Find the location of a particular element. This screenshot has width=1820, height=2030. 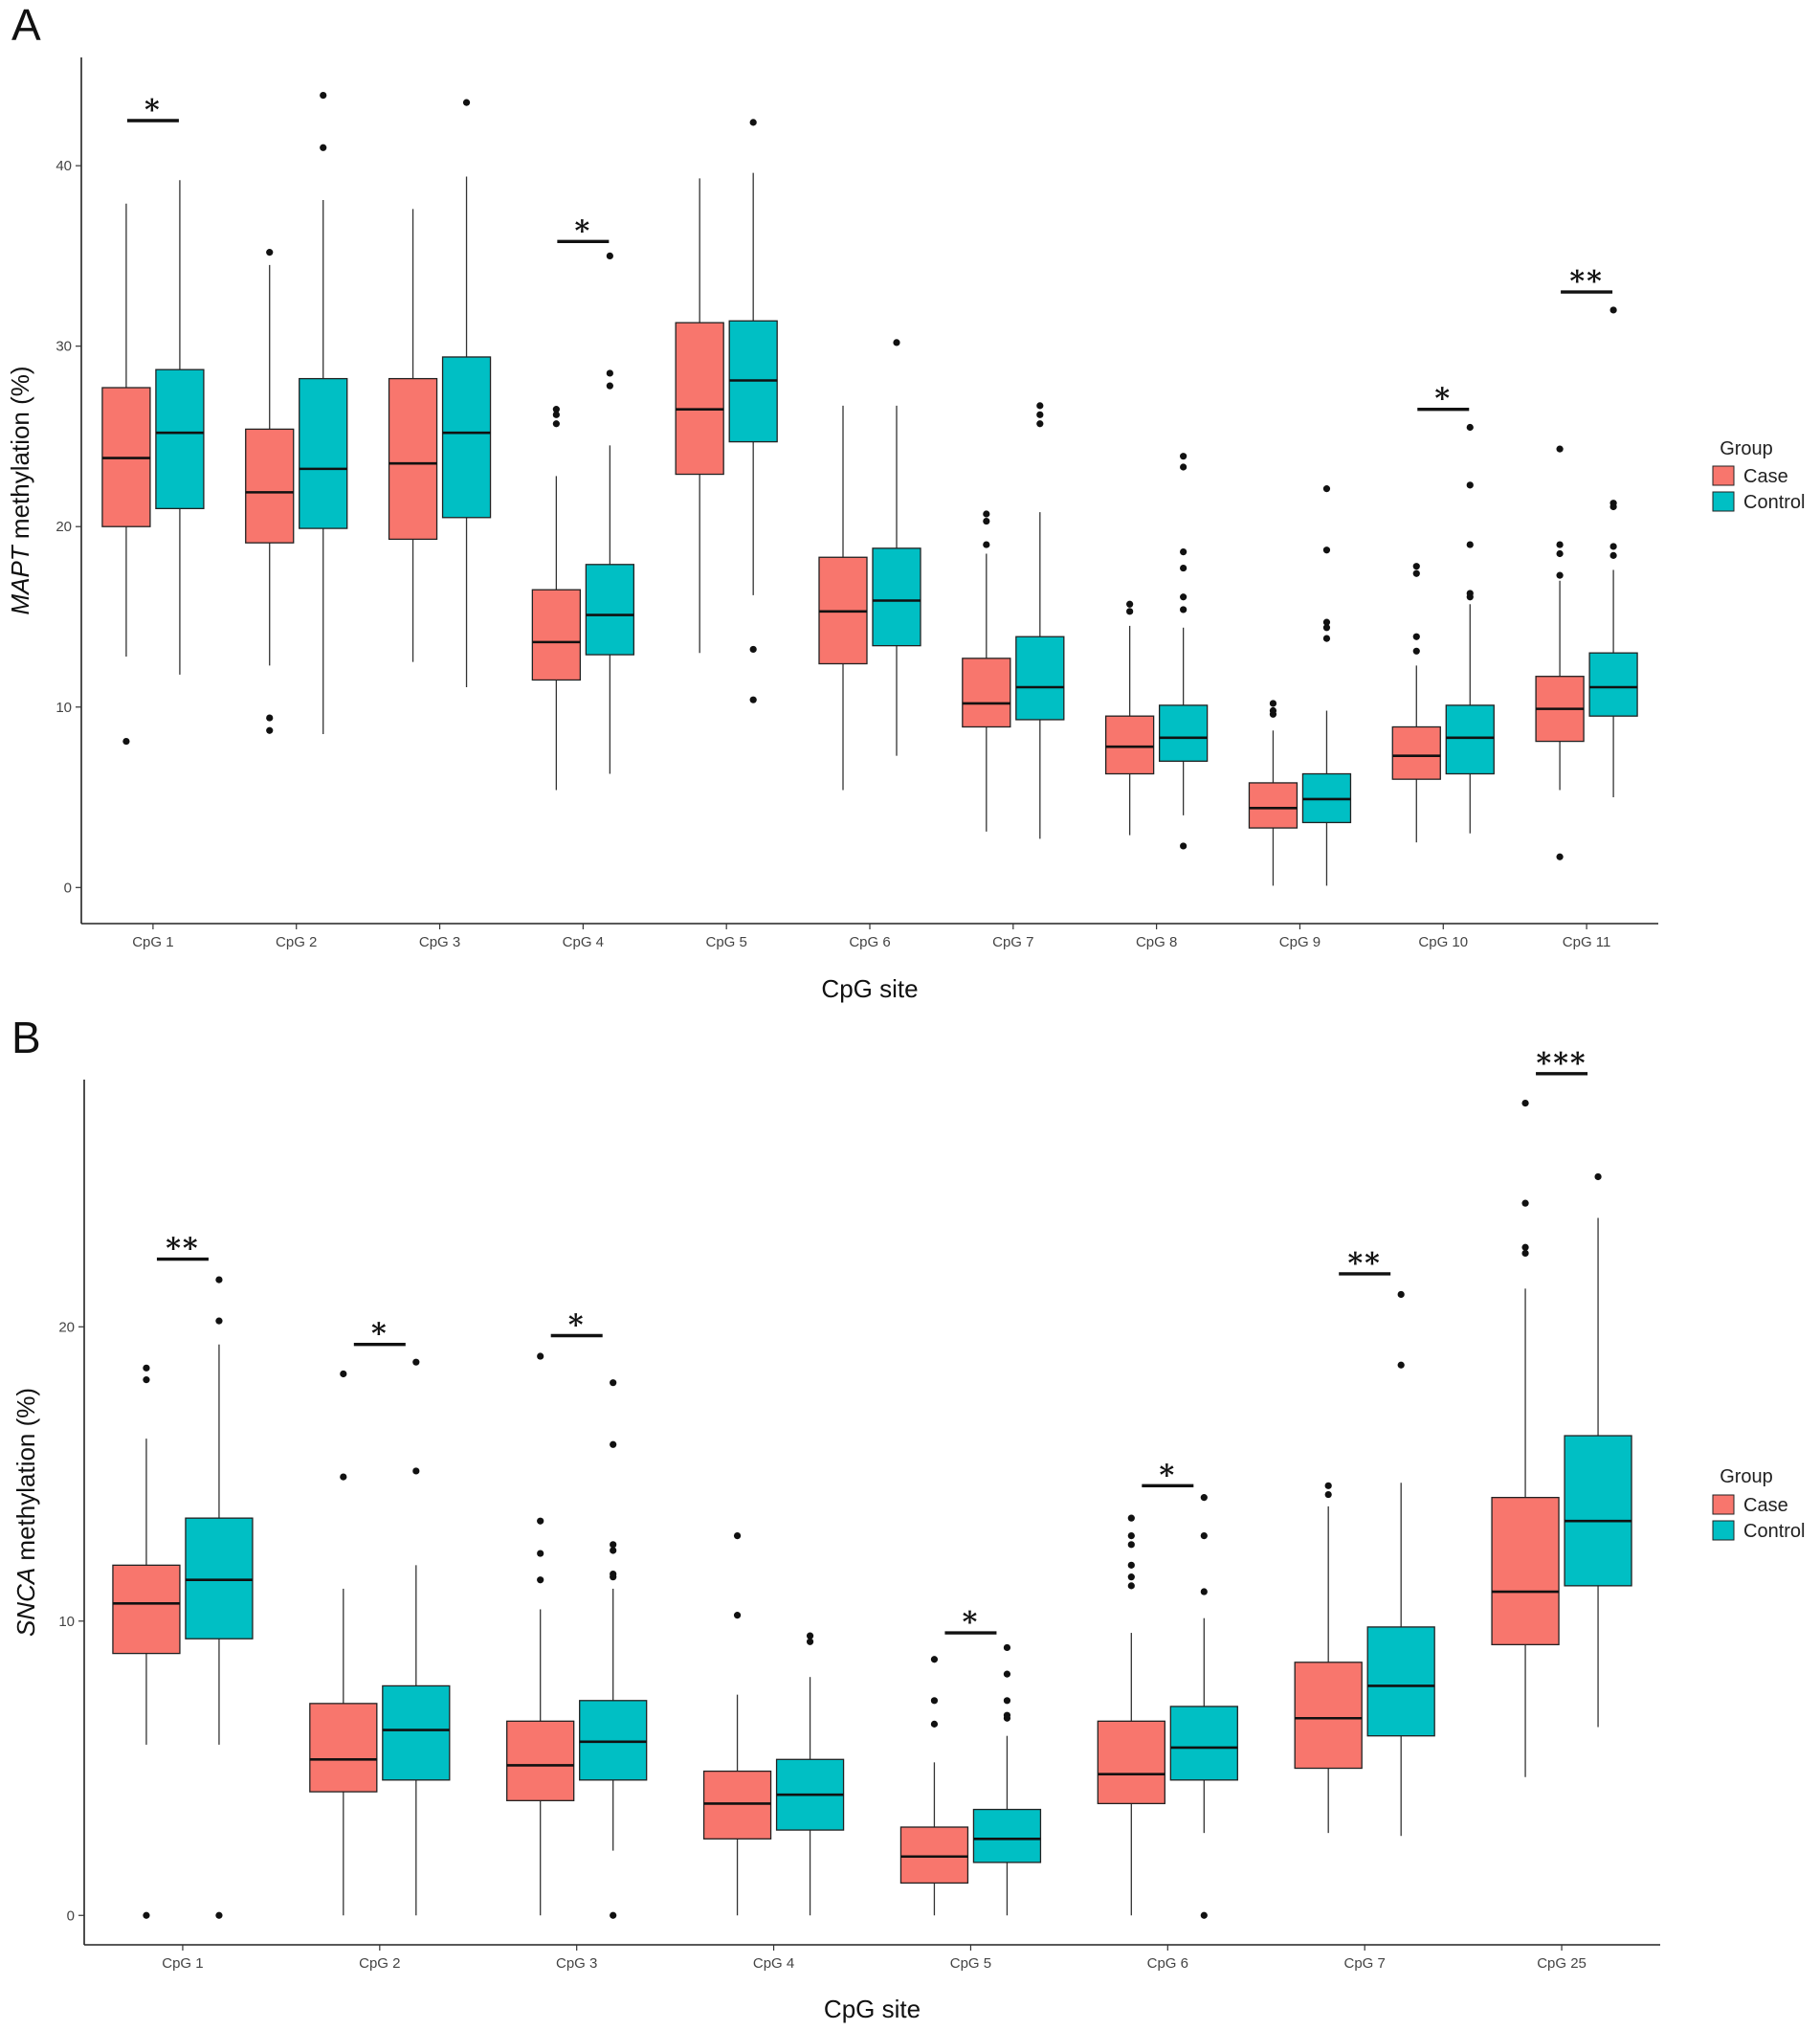

panel-a-y-axis-title: MAPT methylation (%) is located at coordinates (20, 490).